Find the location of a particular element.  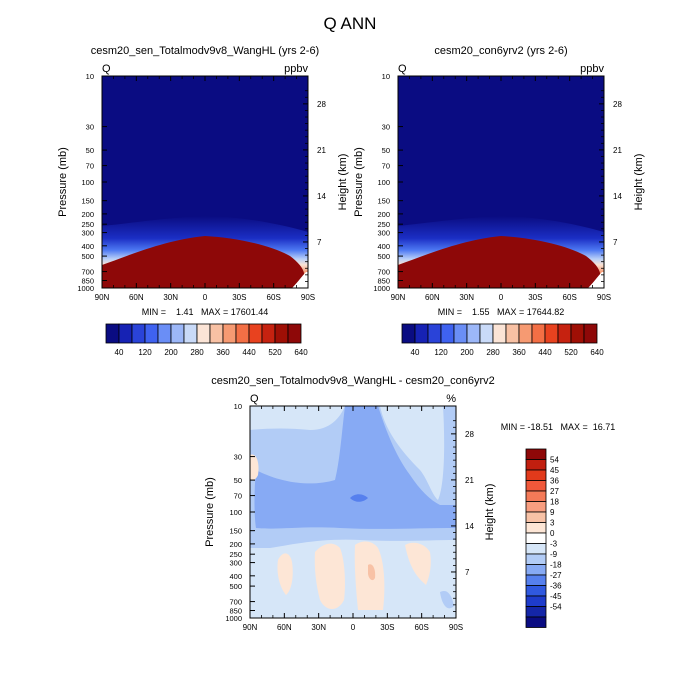

panel-b-colorbar-label: 640 is located at coordinates (597, 352).